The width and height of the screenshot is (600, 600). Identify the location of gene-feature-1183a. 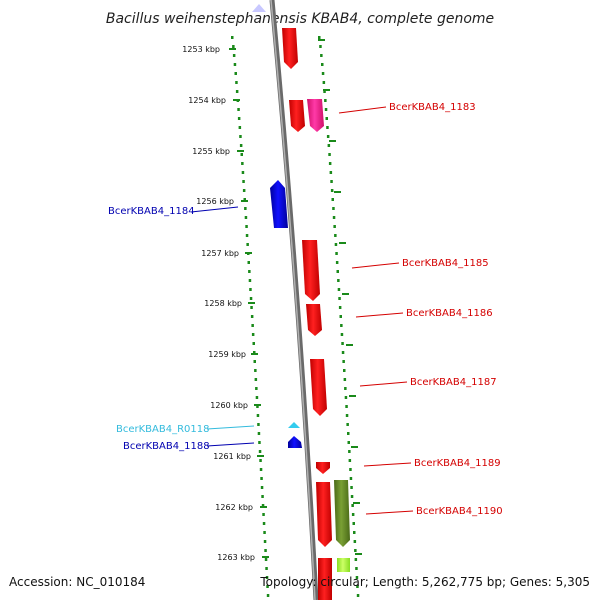
(297, 116).